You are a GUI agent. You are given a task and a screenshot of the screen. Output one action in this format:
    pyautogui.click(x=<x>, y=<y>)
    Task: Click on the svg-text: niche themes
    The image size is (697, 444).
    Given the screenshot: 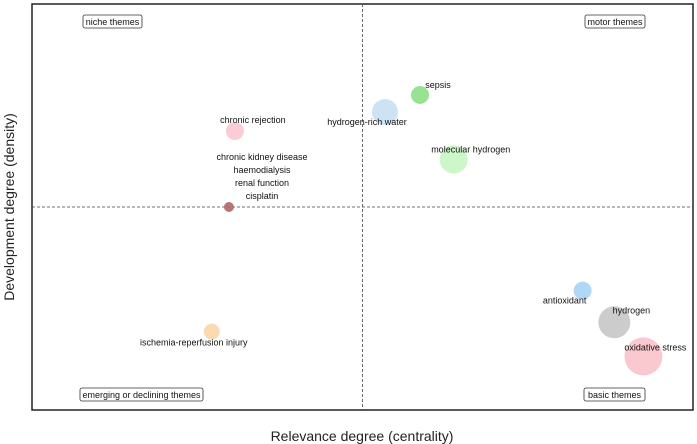 What is the action you would take?
    pyautogui.click(x=113, y=22)
    